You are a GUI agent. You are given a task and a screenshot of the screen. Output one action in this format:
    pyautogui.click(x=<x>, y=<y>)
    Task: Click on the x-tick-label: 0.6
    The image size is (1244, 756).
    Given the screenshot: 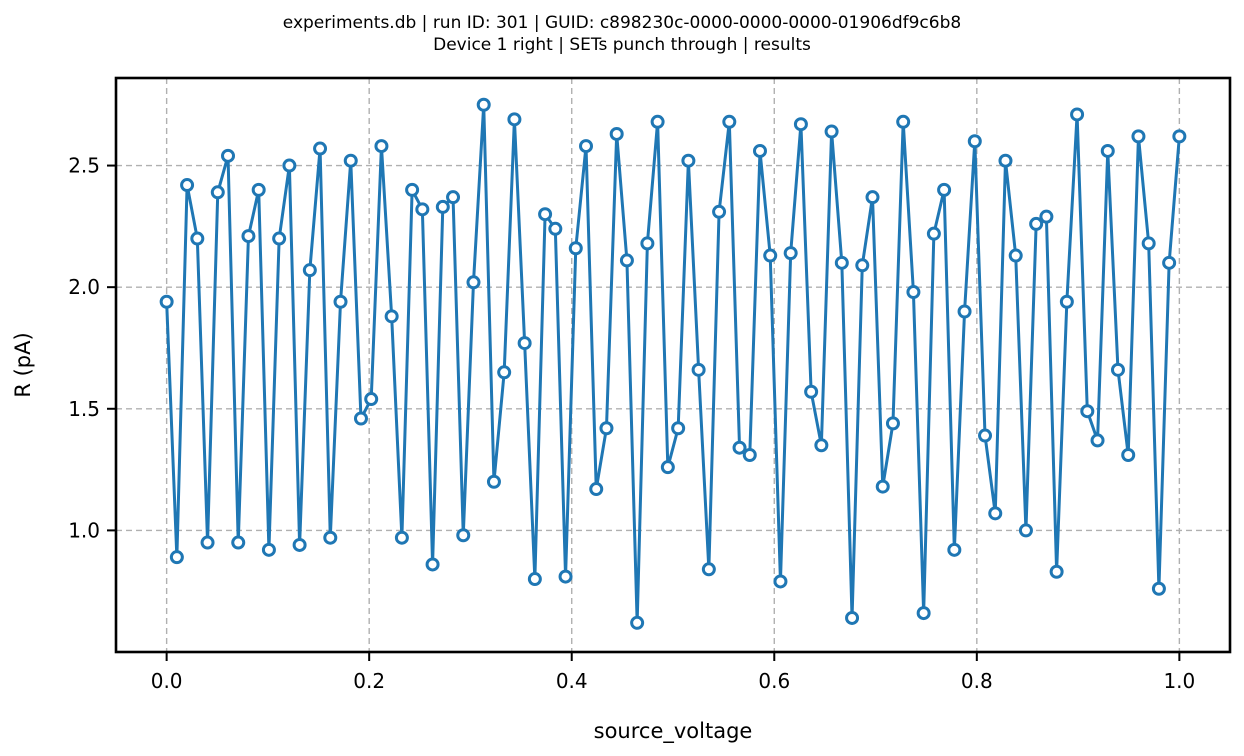 What is the action you would take?
    pyautogui.click(x=774, y=681)
    